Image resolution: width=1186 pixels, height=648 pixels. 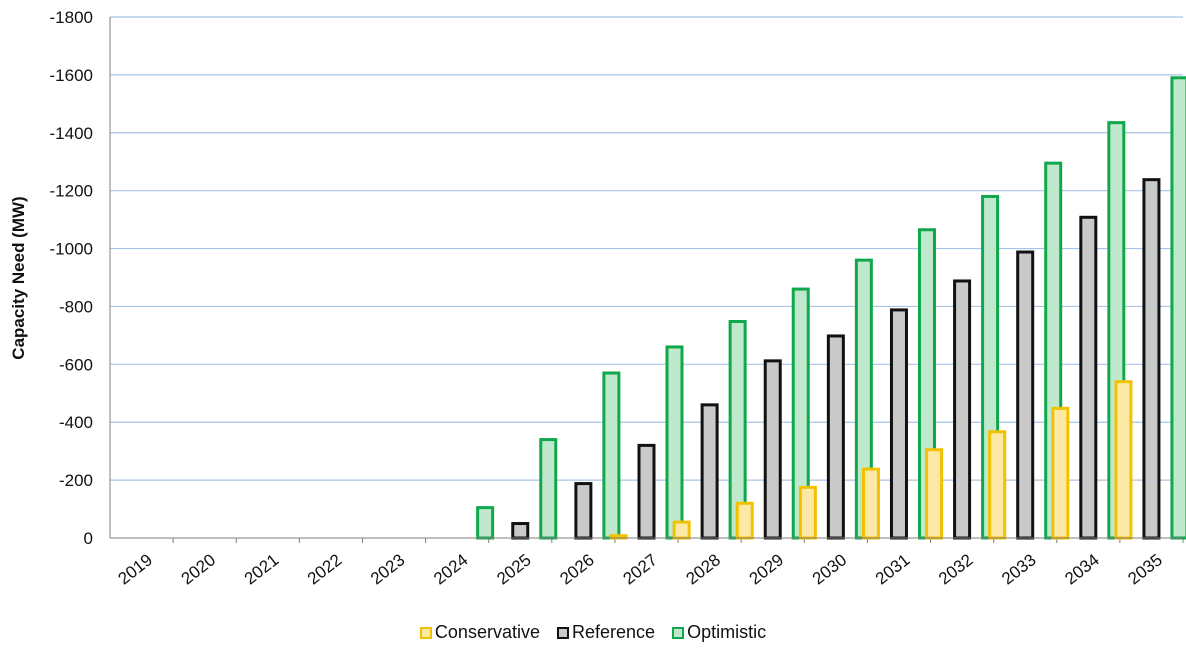 I want to click on legend-item-optimistic: Optimistic, so click(x=719, y=632).